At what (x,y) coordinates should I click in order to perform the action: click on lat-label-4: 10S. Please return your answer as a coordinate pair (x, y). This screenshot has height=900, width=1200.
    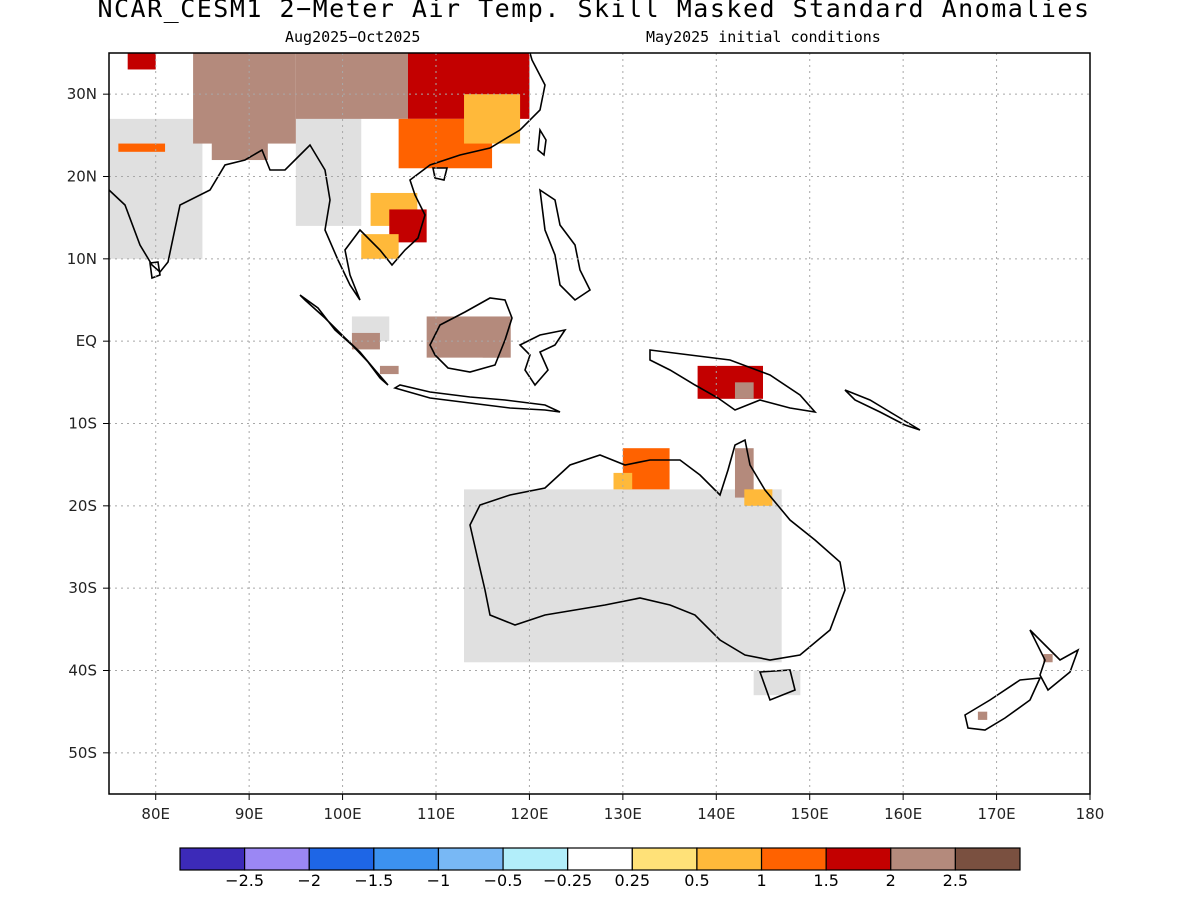
    Looking at the image, I should click on (82, 424).